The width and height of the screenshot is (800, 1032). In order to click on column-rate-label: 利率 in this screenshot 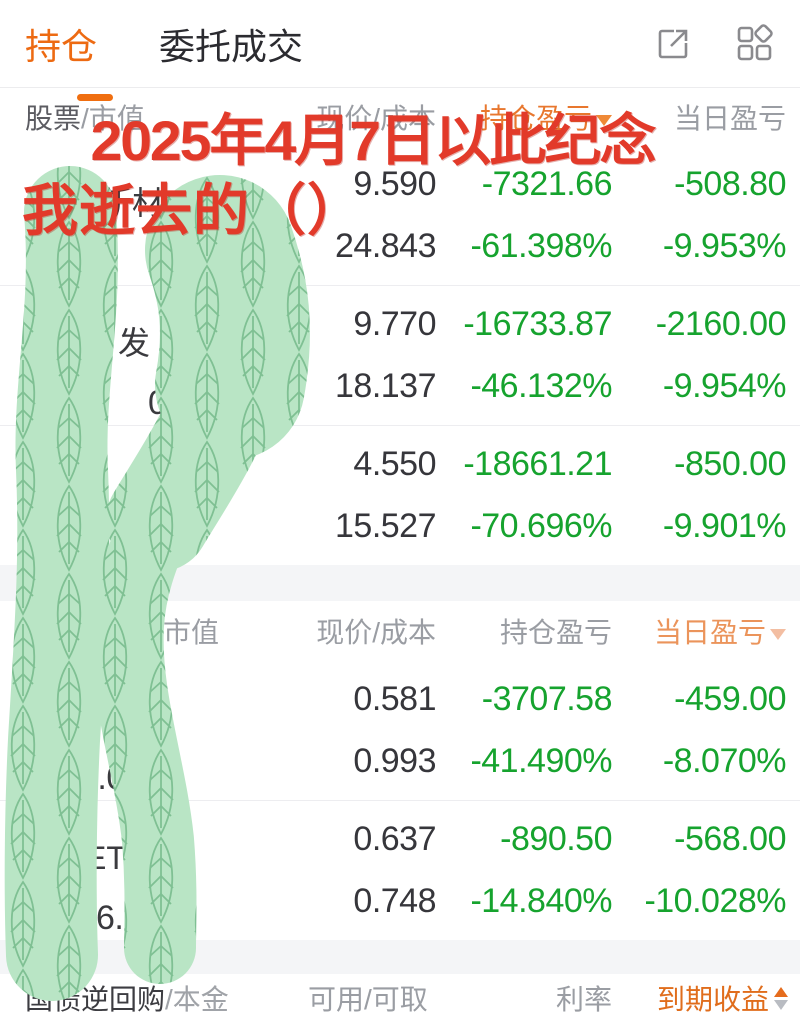, I will do `click(584, 999)`.